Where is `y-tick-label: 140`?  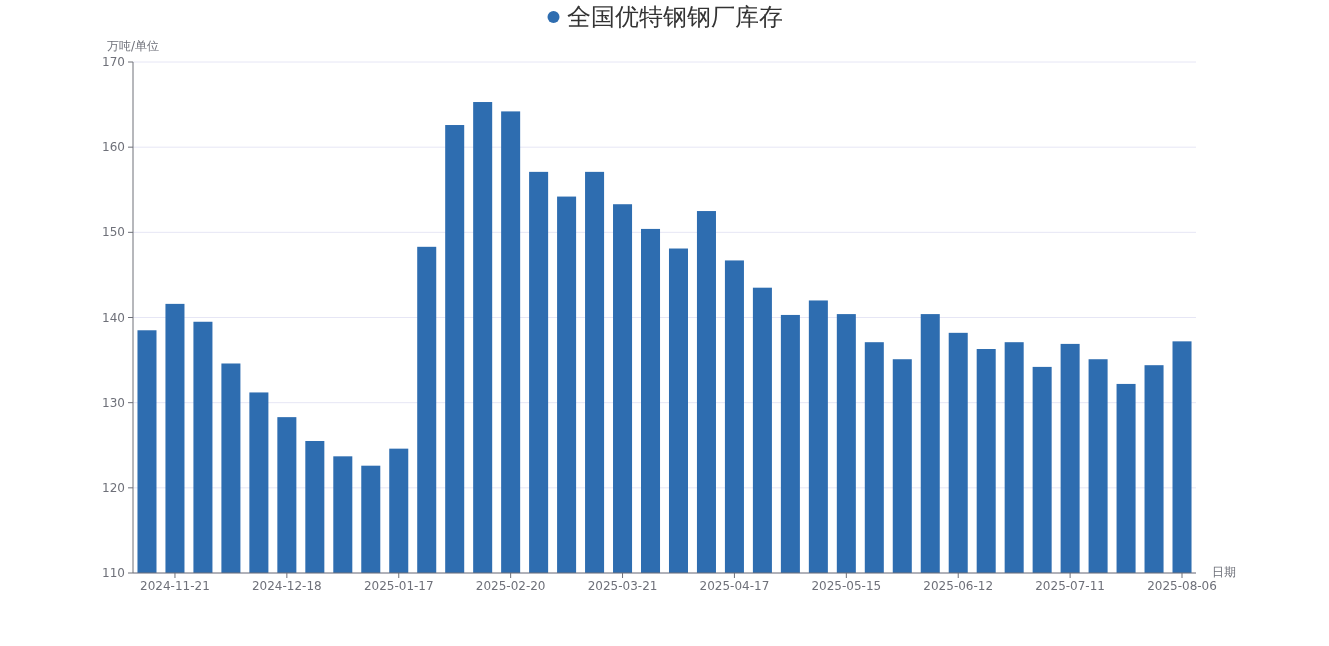
y-tick-label: 140 is located at coordinates (113, 317).